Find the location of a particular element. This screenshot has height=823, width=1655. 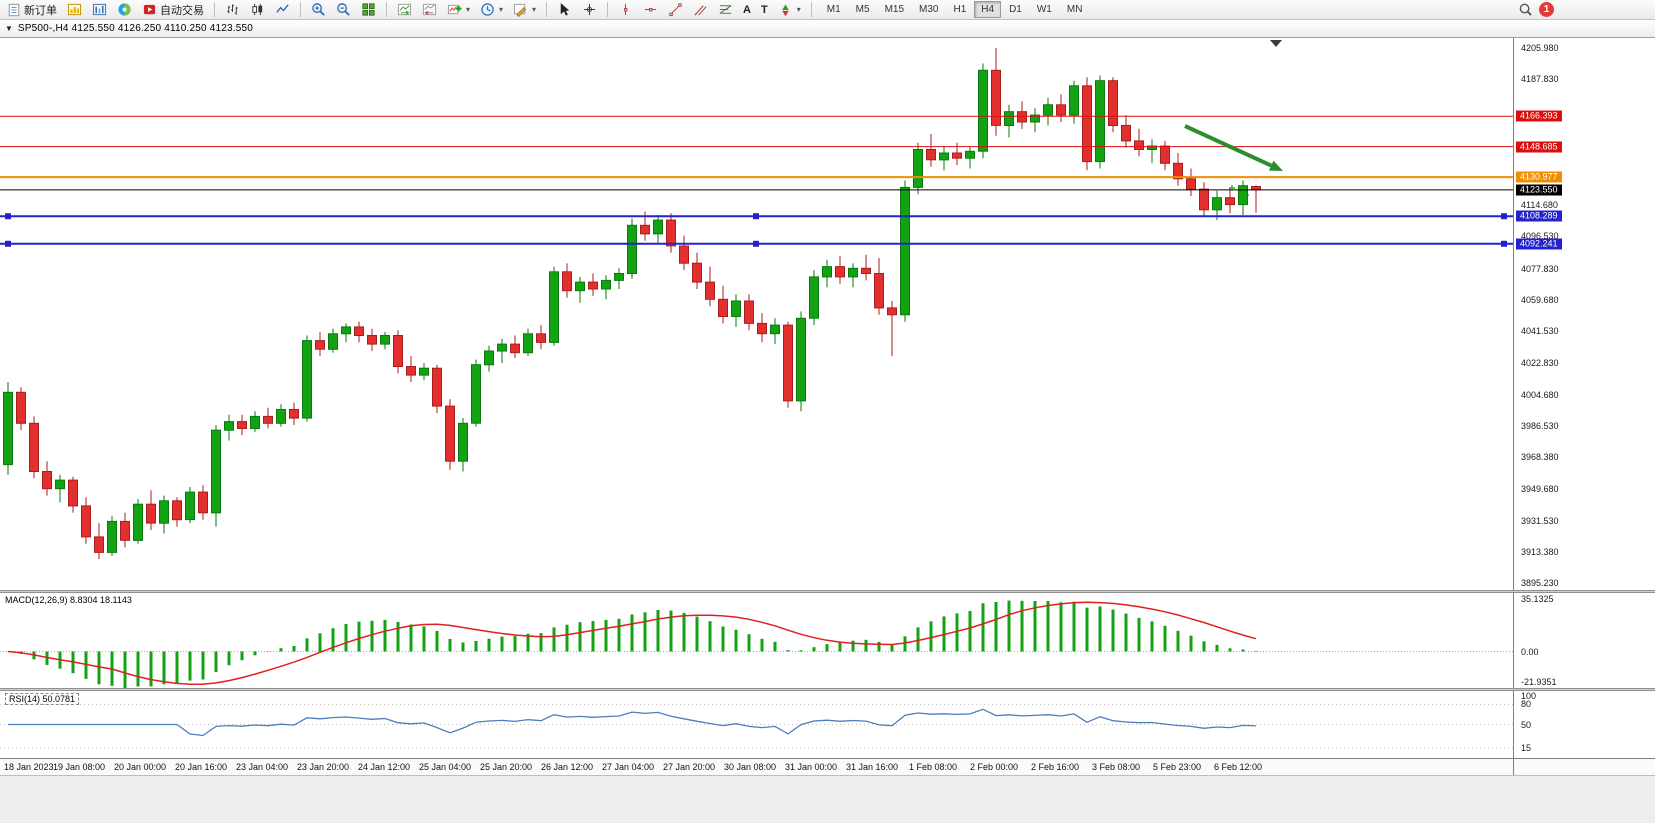

autotrading-icon is located at coordinates (149, 9).